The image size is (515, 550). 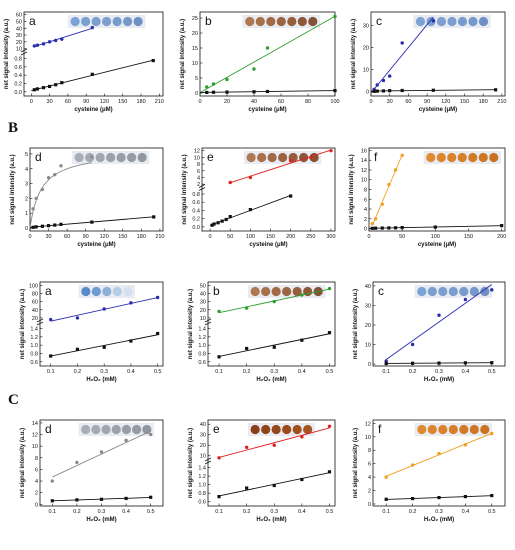 I want to click on panel-letter: e, so click(x=210, y=157).